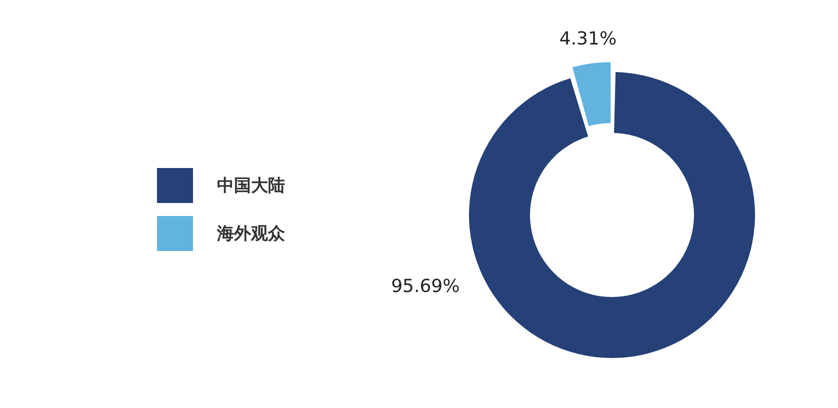 This screenshot has height=408, width=838. What do you see at coordinates (588, 39) in the screenshot?
I see `data-label: 4.31%` at bounding box center [588, 39].